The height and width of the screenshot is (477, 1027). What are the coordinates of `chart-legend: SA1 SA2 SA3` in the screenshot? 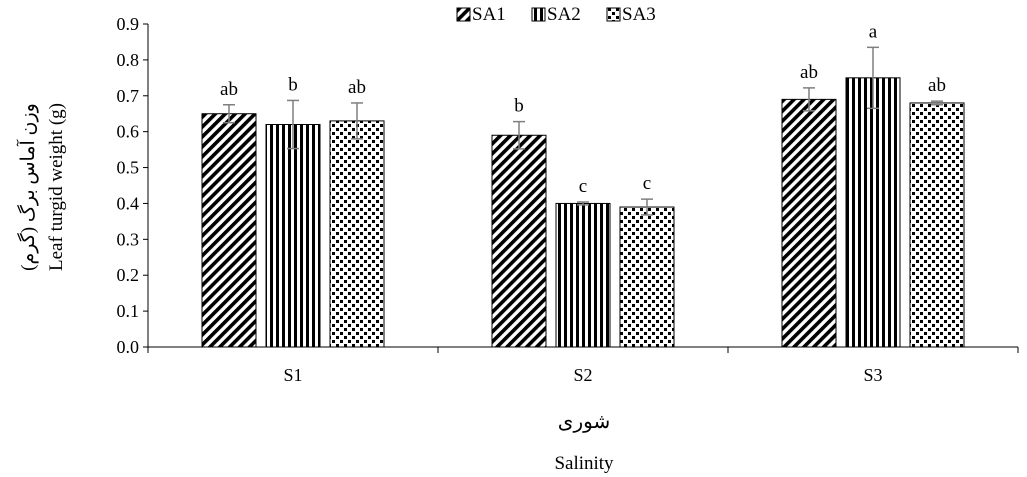 It's located at (556, 14).